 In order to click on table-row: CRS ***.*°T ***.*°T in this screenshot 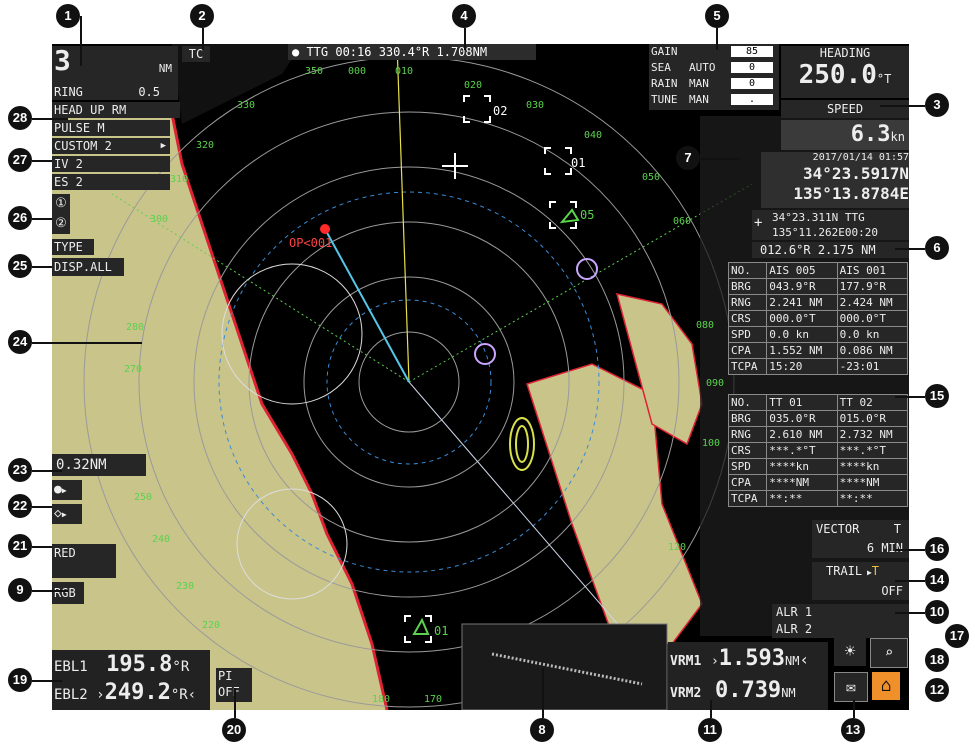, I will do `click(818, 450)`.